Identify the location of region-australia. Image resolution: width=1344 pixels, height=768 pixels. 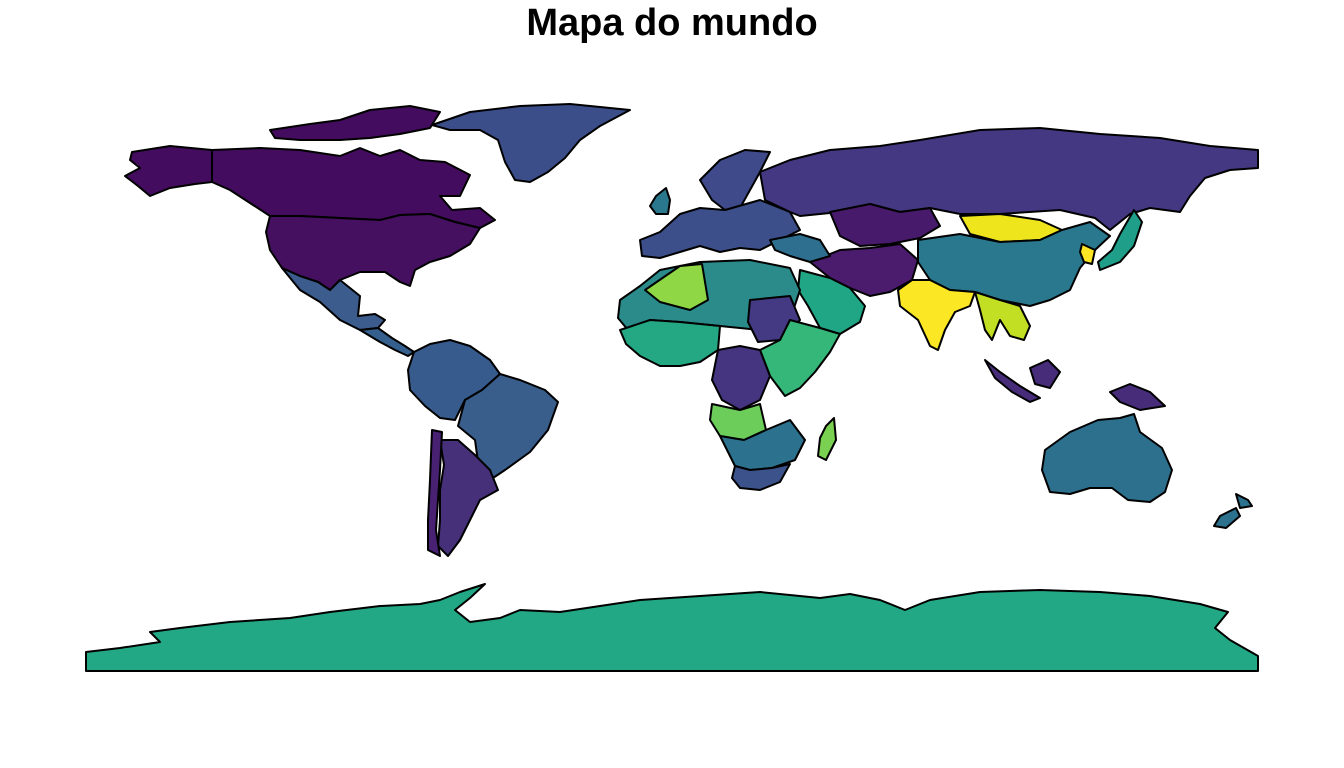
(1107, 458).